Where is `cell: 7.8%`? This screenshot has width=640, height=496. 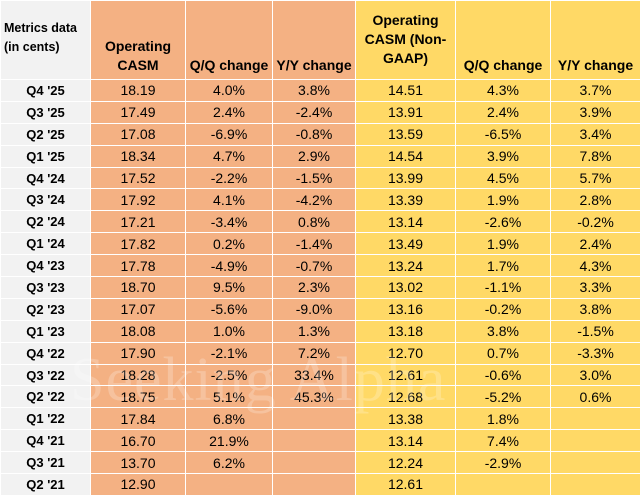 cell: 7.8% is located at coordinates (595, 156).